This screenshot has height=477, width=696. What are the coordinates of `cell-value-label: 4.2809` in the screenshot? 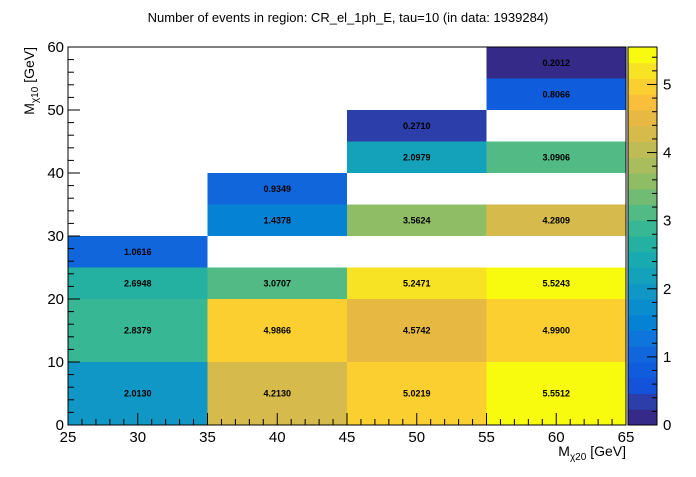 It's located at (556, 220).